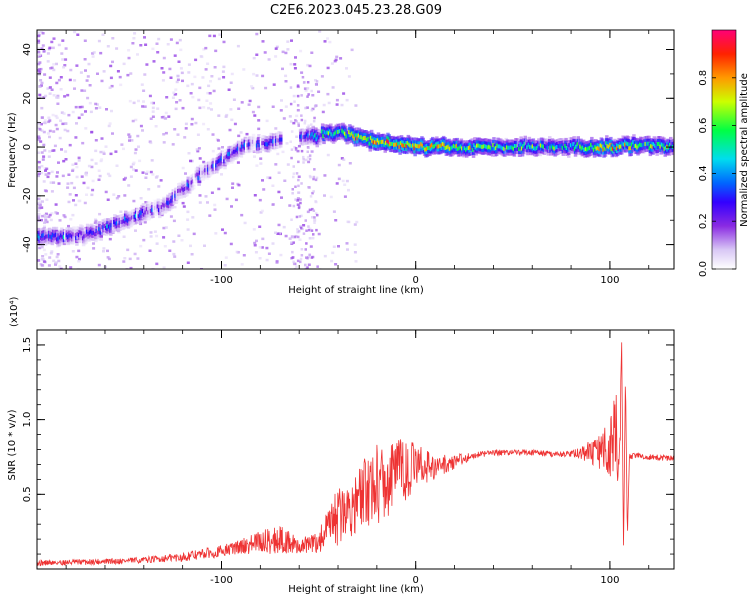  What do you see at coordinates (27, 49) in the screenshot?
I see `y-tick-label: 40` at bounding box center [27, 49].